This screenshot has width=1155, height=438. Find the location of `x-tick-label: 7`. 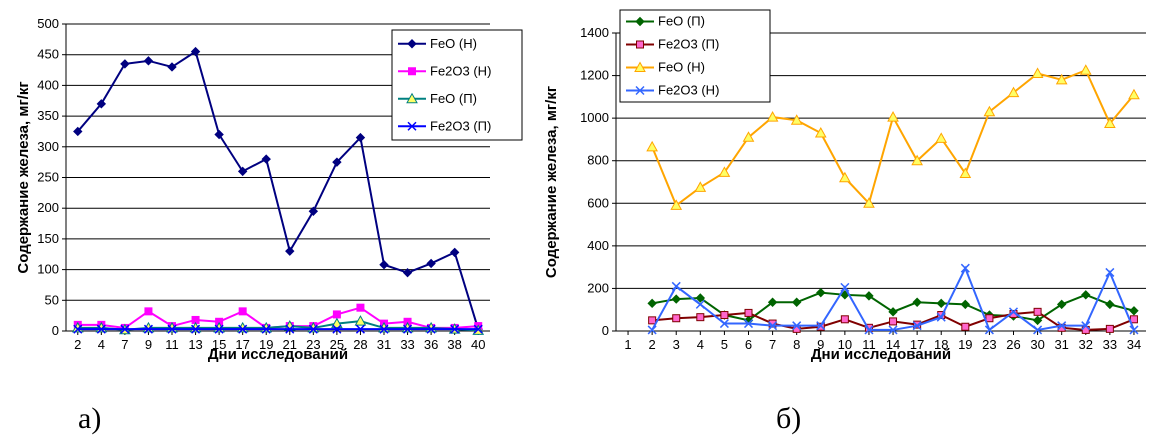

x-tick-label: 7 is located at coordinates (772, 344).